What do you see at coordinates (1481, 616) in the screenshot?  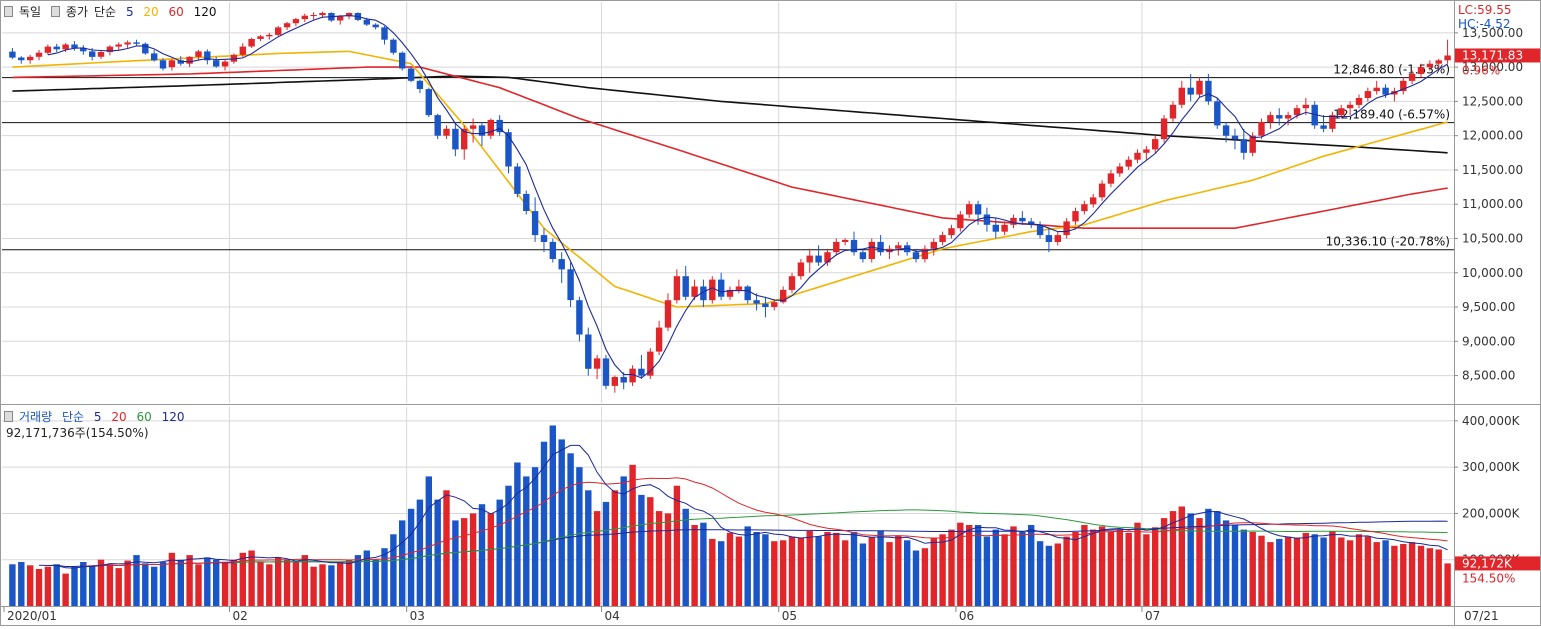 I see `x-axis-end-label: 07/21` at bounding box center [1481, 616].